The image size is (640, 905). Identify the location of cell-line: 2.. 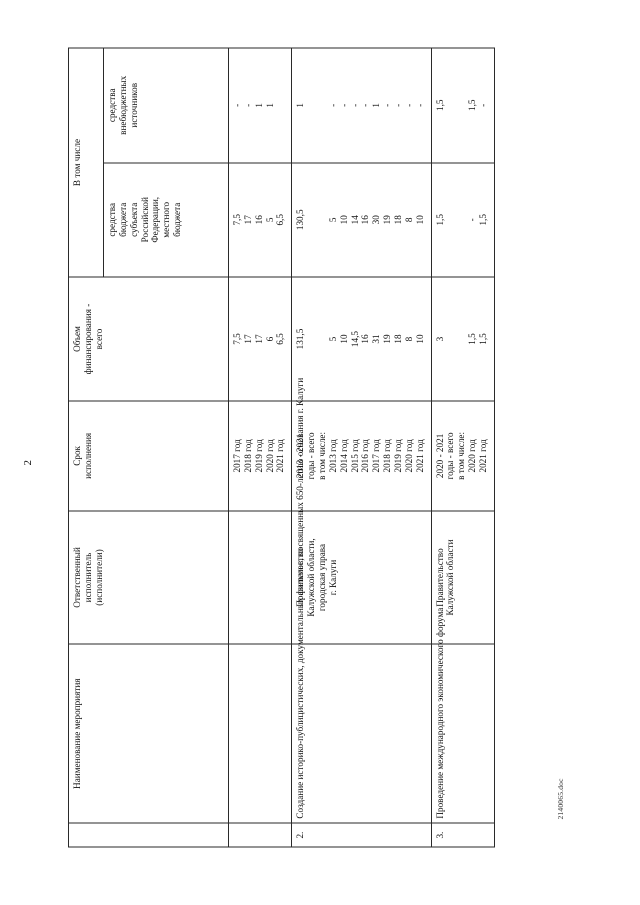
(300, 835).